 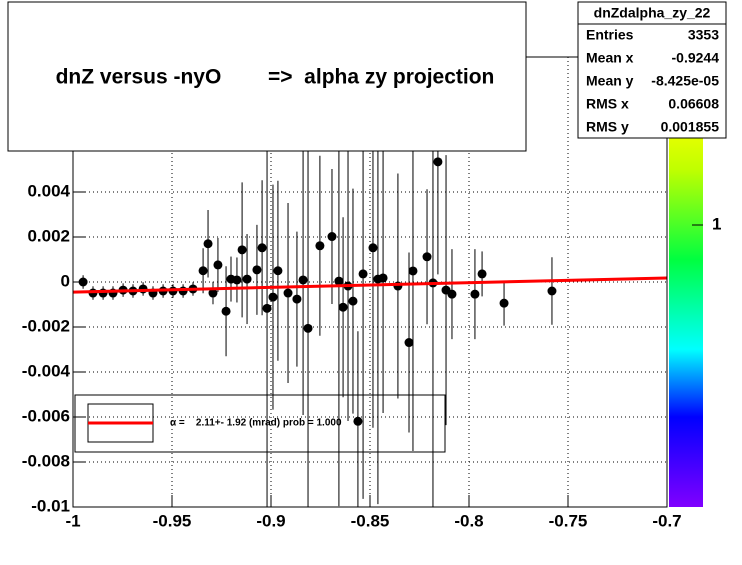 What do you see at coordinates (607, 127) in the screenshot?
I see `stats-label: RMS y` at bounding box center [607, 127].